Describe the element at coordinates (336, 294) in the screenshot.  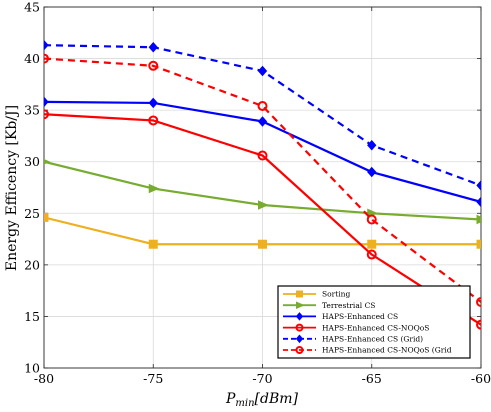
I see `legend-label: Sorting` at that location.